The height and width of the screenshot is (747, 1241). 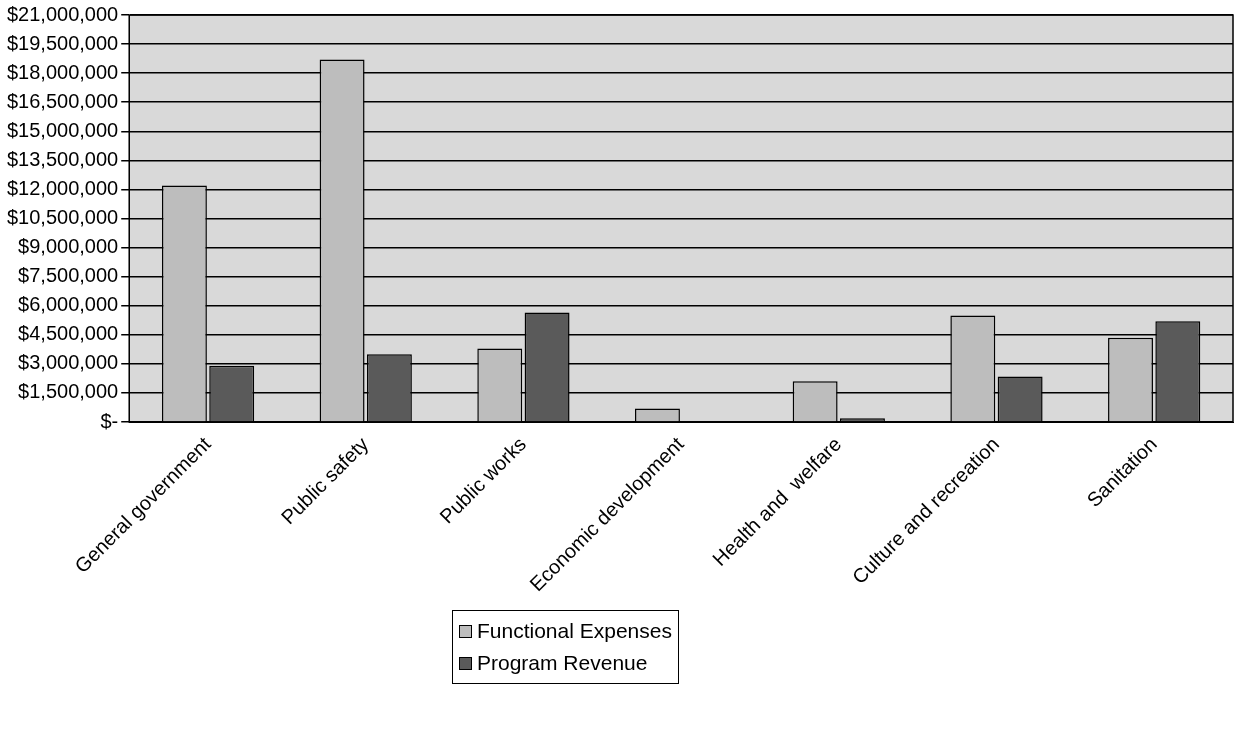 What do you see at coordinates (562, 663) in the screenshot?
I see `legend-label: Program Revenue` at bounding box center [562, 663].